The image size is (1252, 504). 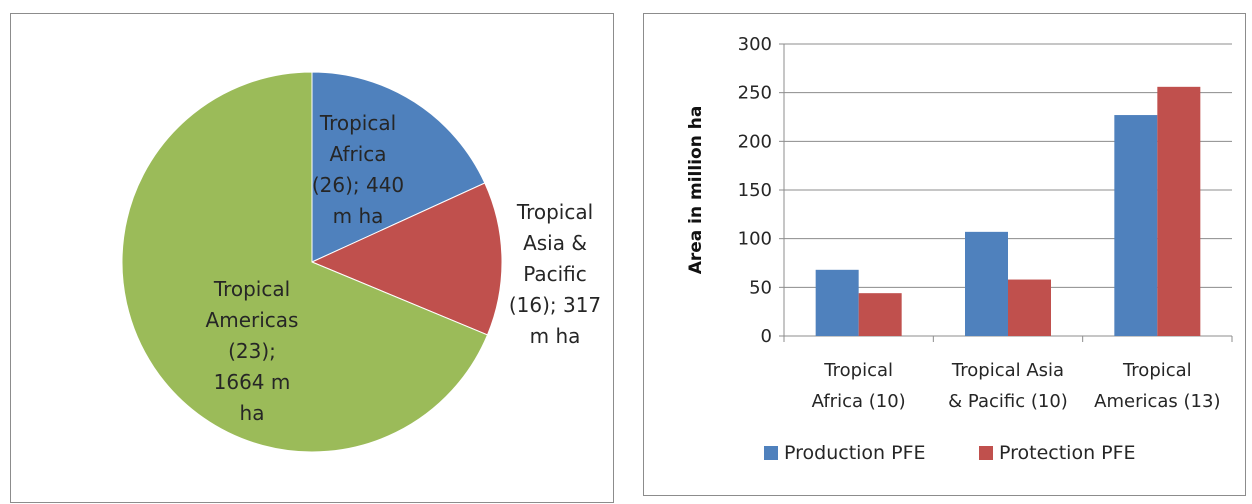 I want to click on x-tick-label: Tropical Americas (13), so click(x=1157, y=386).